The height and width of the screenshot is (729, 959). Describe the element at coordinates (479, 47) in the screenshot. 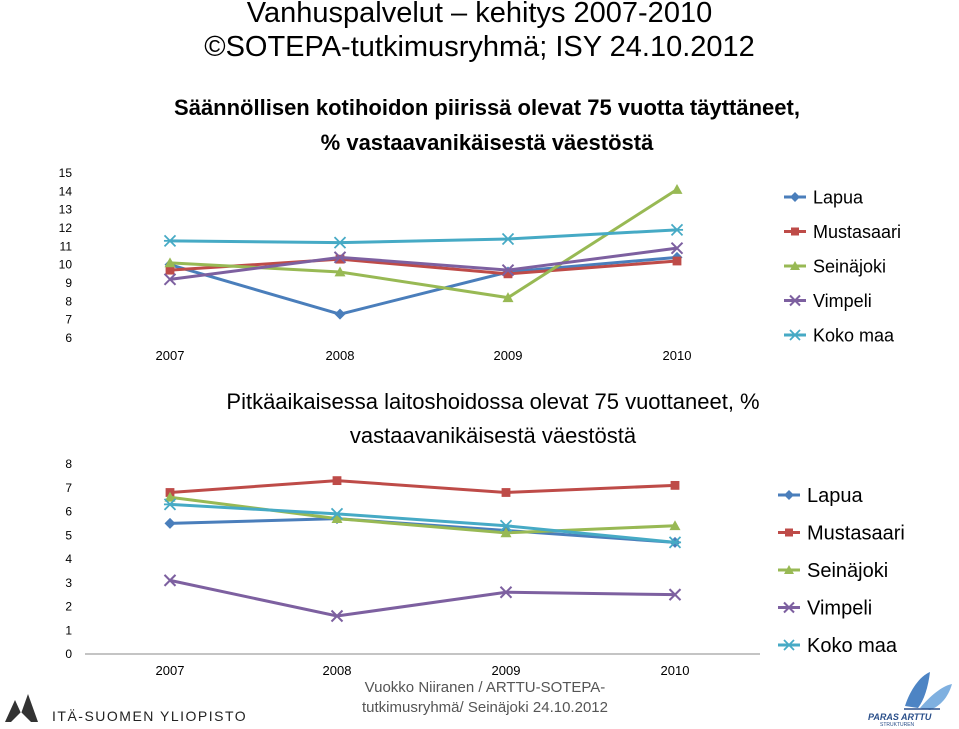

I see `page-subtitle: ©SOTEPA-tutkimusryhmä; ISY 24.10.2012` at that location.